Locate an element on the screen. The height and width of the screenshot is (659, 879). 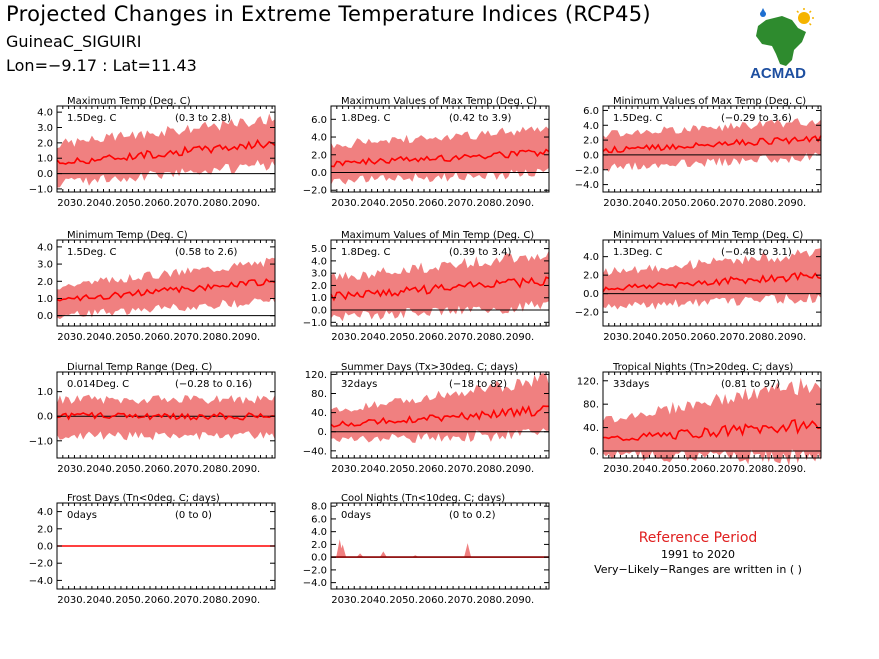
likely-range-label: (0.3 to 2.8) is located at coordinates (203, 118).